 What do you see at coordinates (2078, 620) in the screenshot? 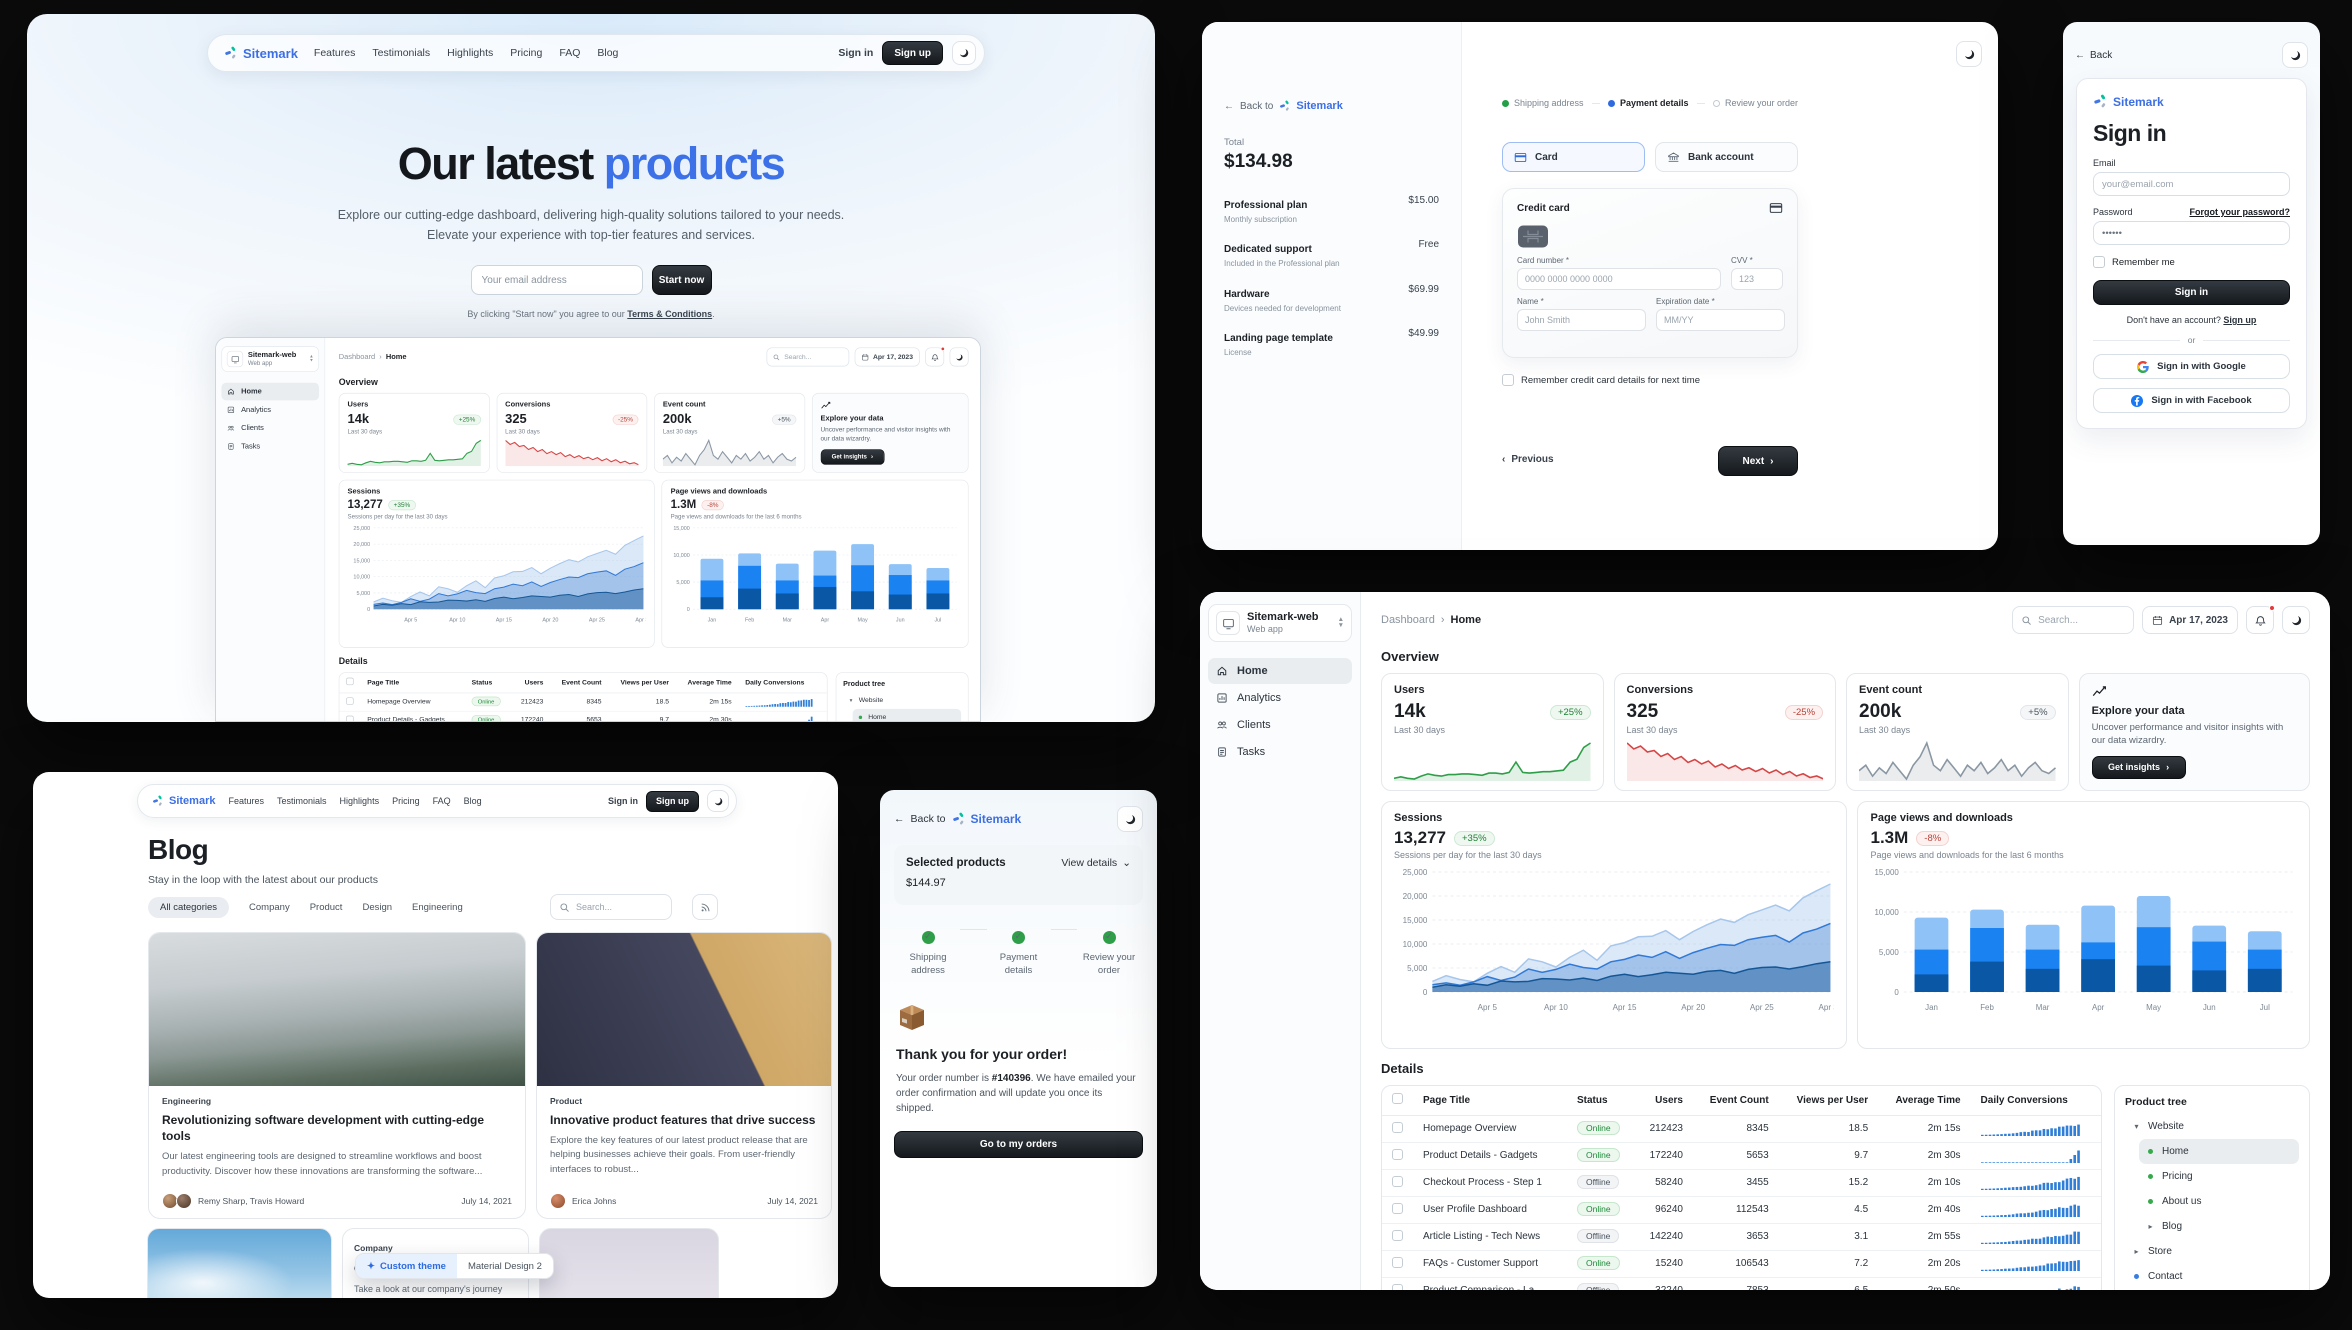
I see `search-input` at bounding box center [2078, 620].